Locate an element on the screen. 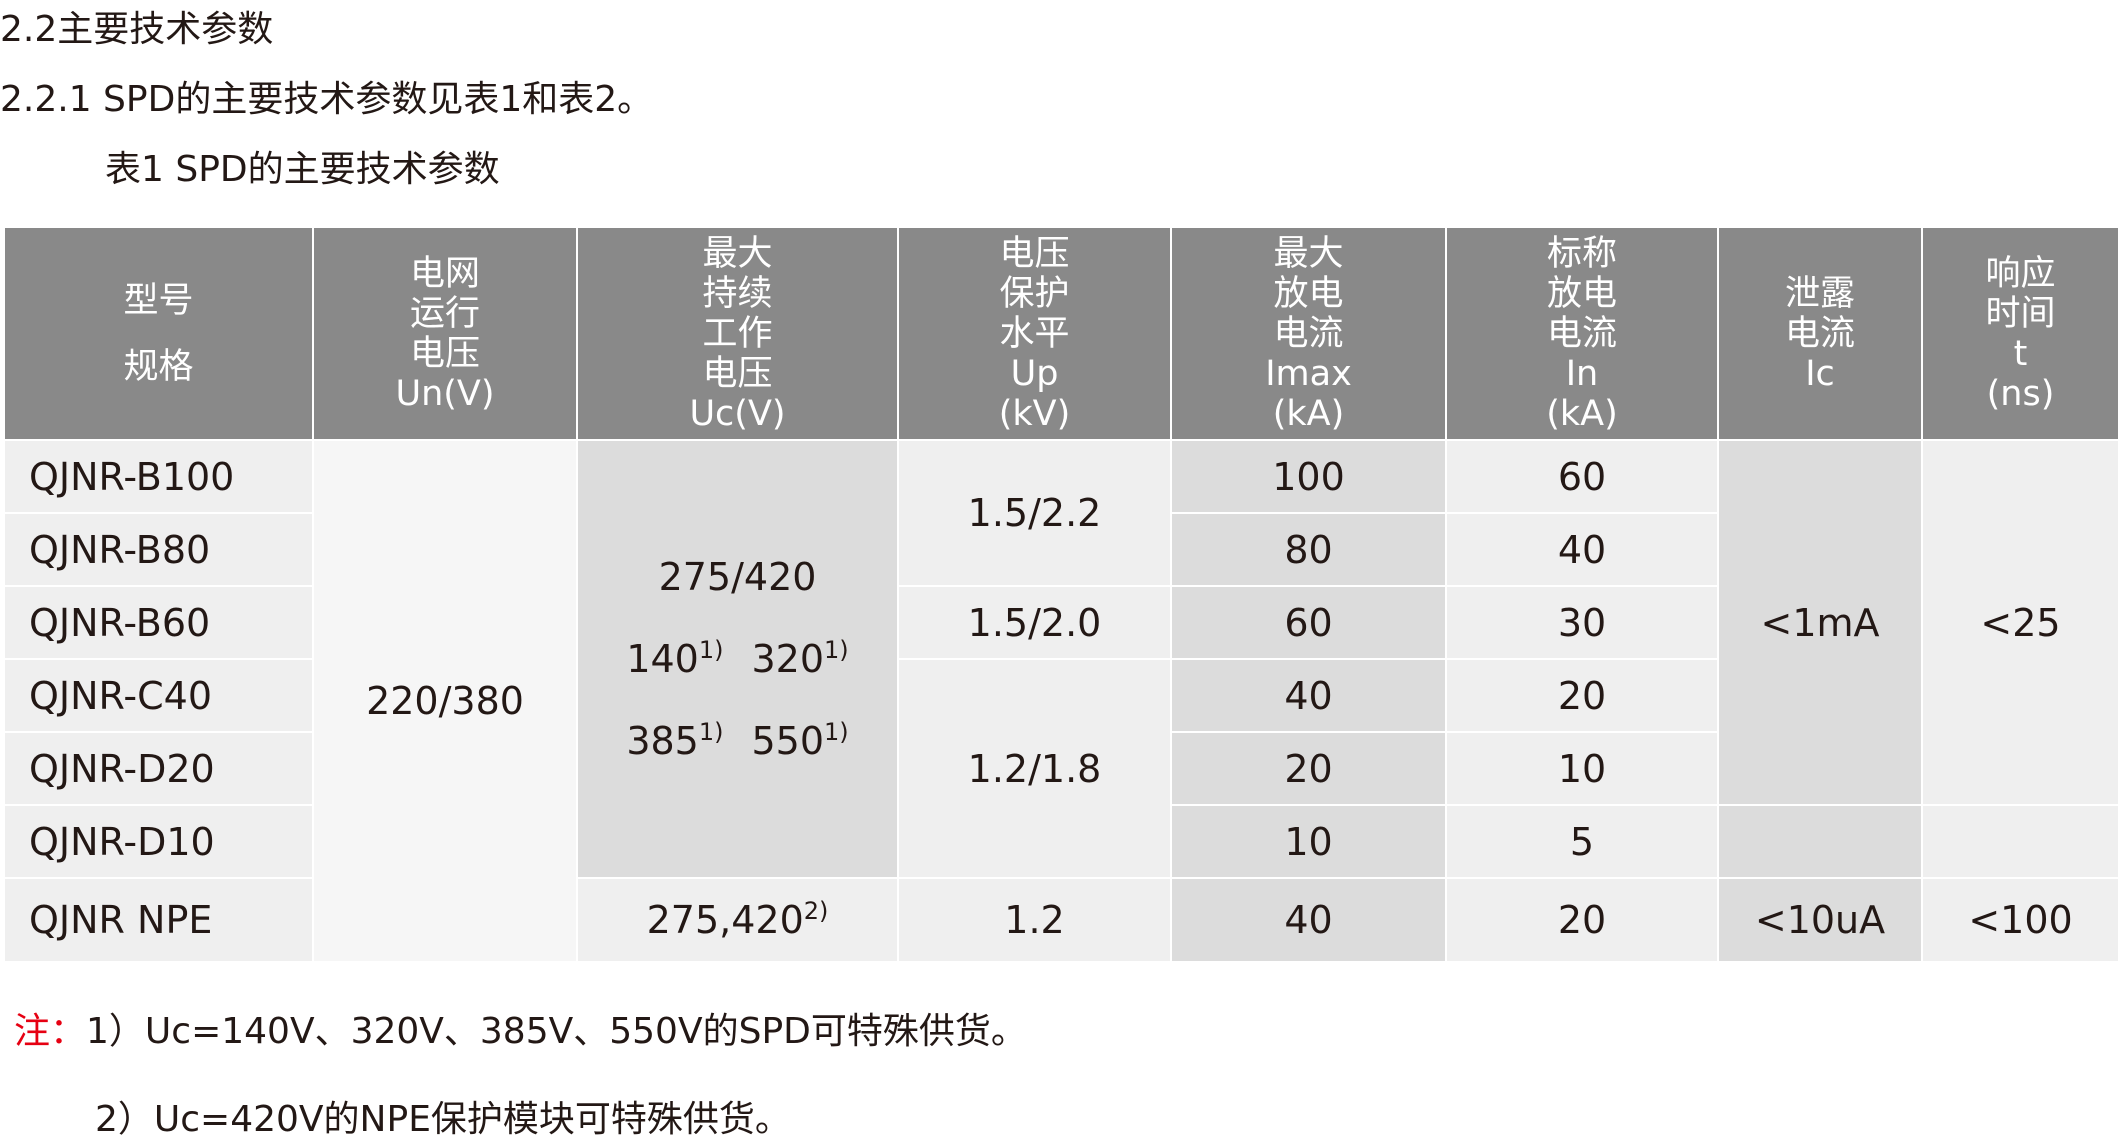  header-text: Up is located at coordinates (1034, 373).